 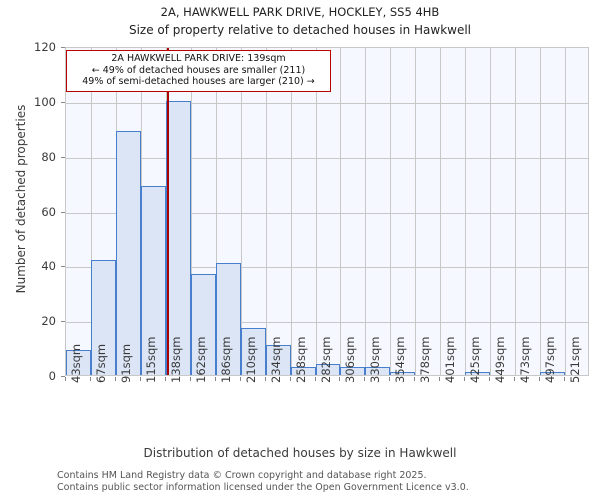 What do you see at coordinates (500, 359) in the screenshot?
I see `x-axis-tick-label: 449sqm` at bounding box center [500, 359].